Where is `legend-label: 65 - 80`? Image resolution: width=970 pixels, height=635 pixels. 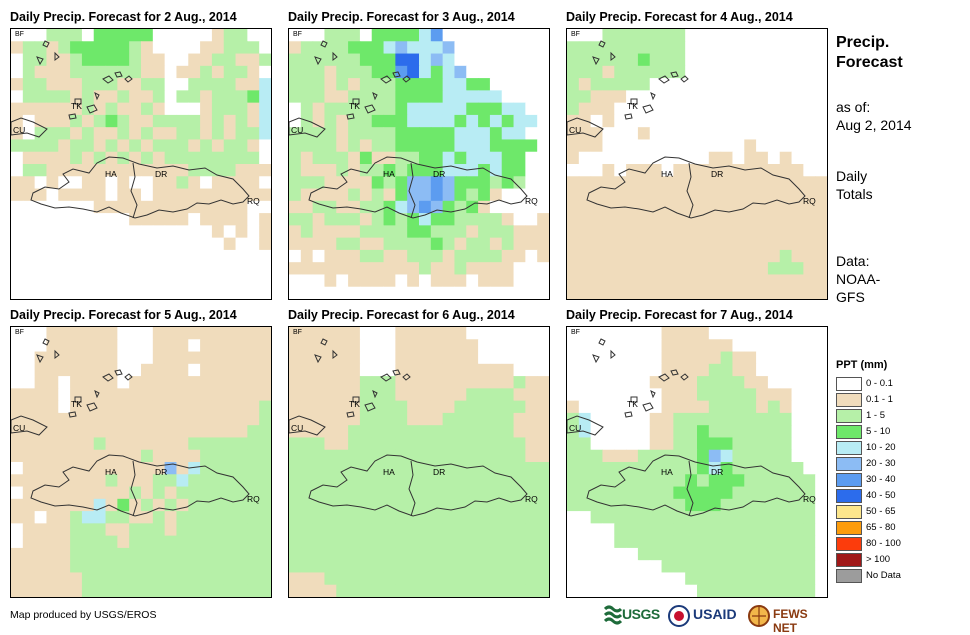
legend-label: 65 - 80 is located at coordinates (881, 527).